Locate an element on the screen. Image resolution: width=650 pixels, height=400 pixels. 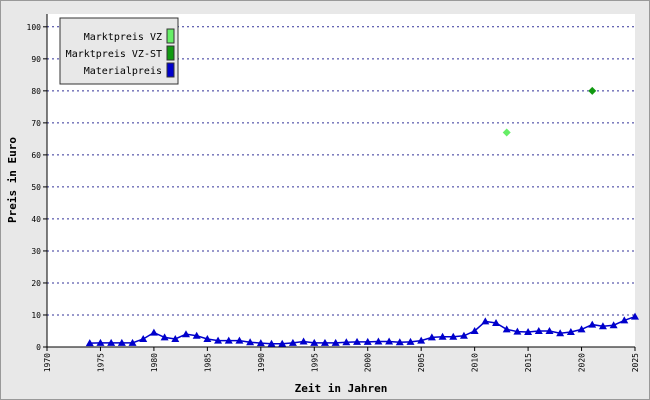
y-tick-label: 30 is located at coordinates (36, 251).